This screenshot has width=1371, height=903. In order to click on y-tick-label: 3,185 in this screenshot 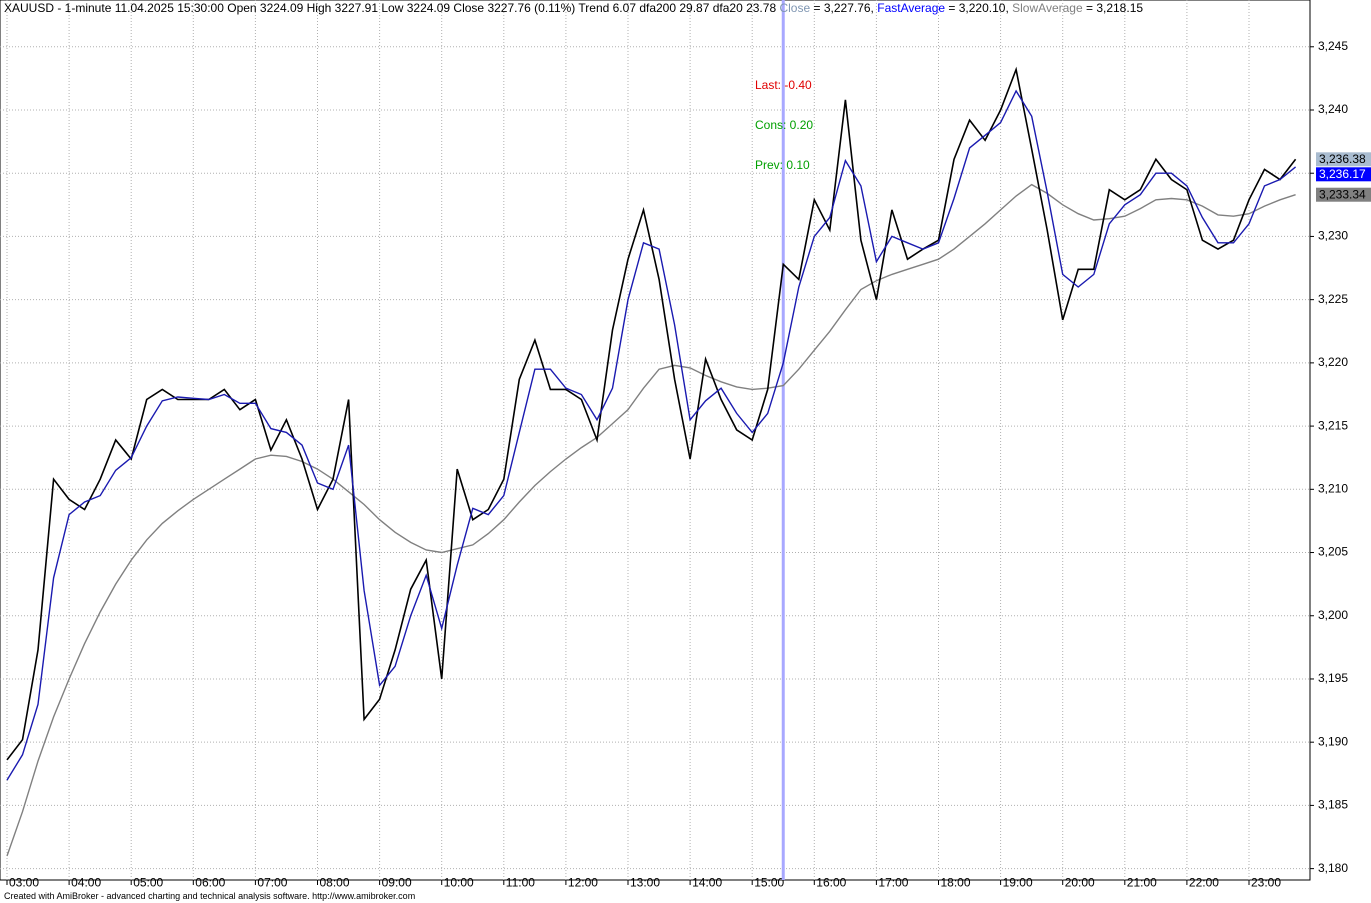, I will do `click(1333, 805)`.